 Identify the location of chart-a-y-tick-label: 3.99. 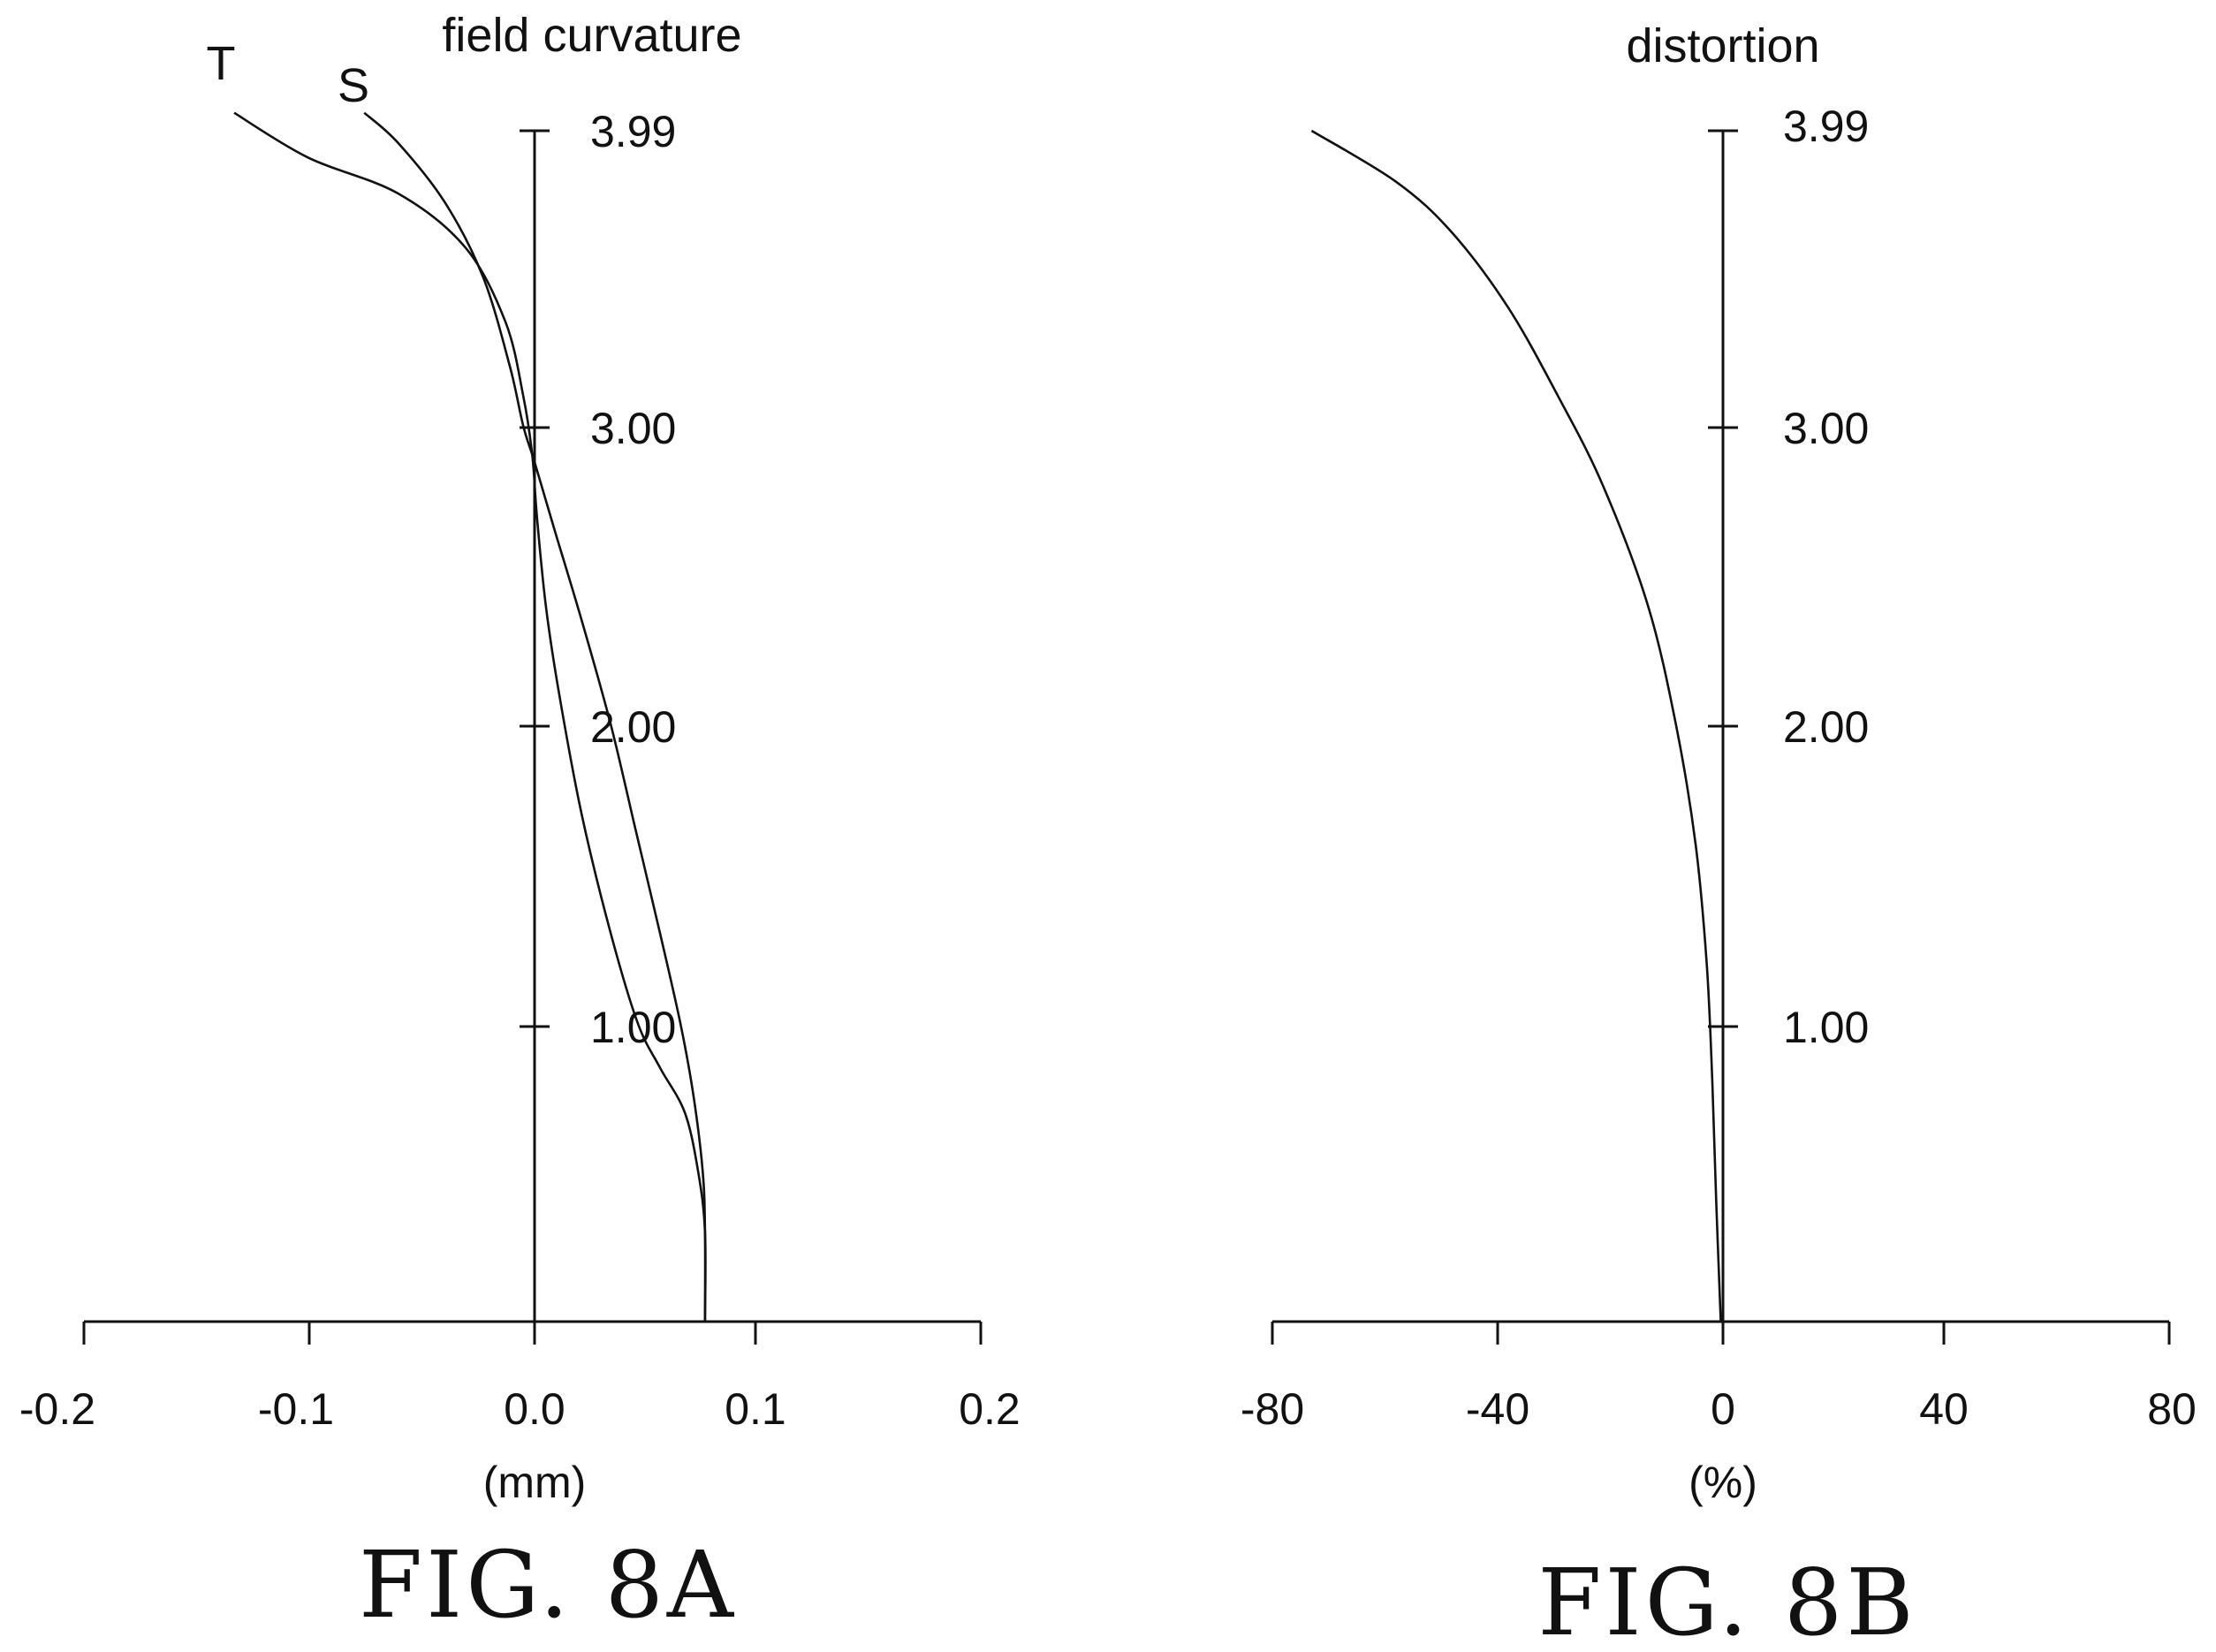
(633, 131).